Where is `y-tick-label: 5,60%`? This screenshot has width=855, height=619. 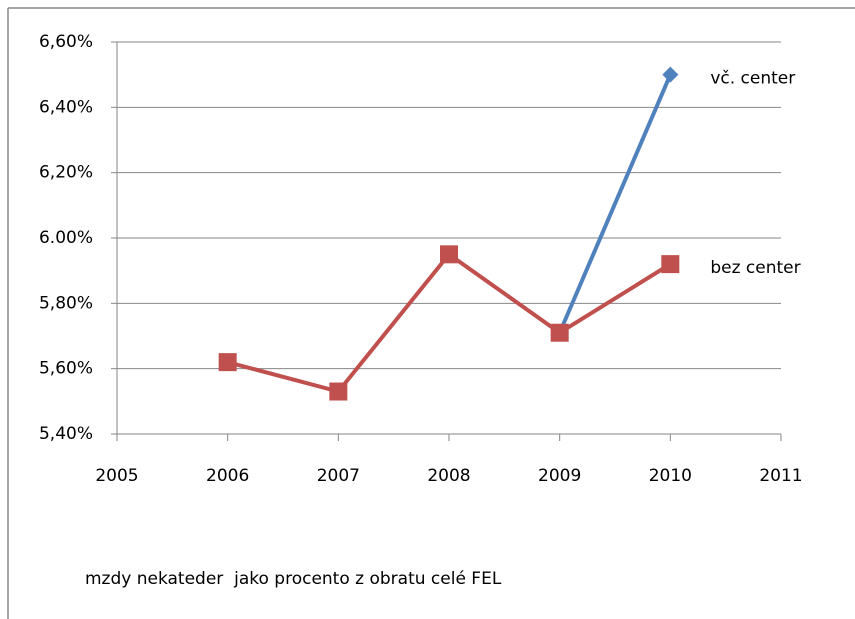 y-tick-label: 5,60% is located at coordinates (66, 369).